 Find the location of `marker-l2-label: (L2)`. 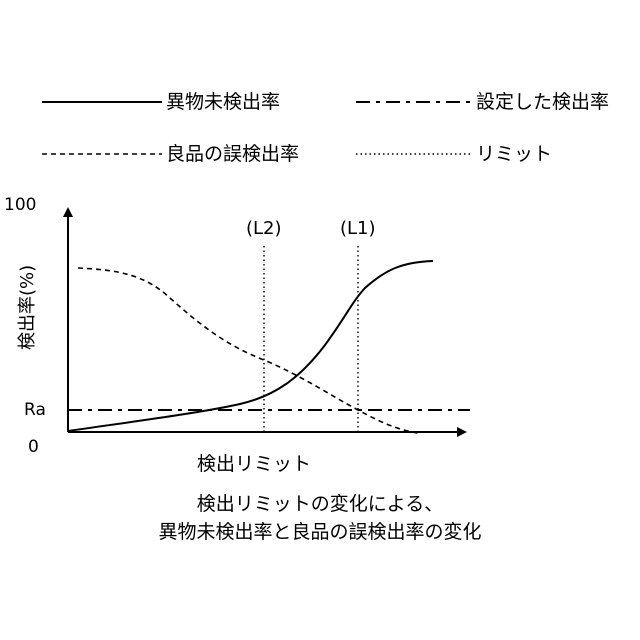

marker-l2-label: (L2) is located at coordinates (264, 228).